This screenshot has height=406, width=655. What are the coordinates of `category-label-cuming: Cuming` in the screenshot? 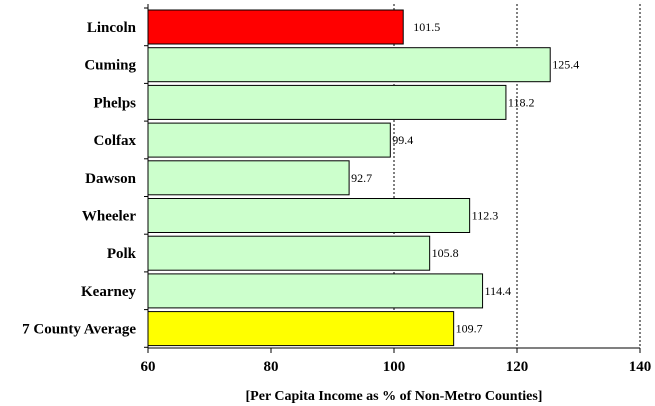 It's located at (110, 66).